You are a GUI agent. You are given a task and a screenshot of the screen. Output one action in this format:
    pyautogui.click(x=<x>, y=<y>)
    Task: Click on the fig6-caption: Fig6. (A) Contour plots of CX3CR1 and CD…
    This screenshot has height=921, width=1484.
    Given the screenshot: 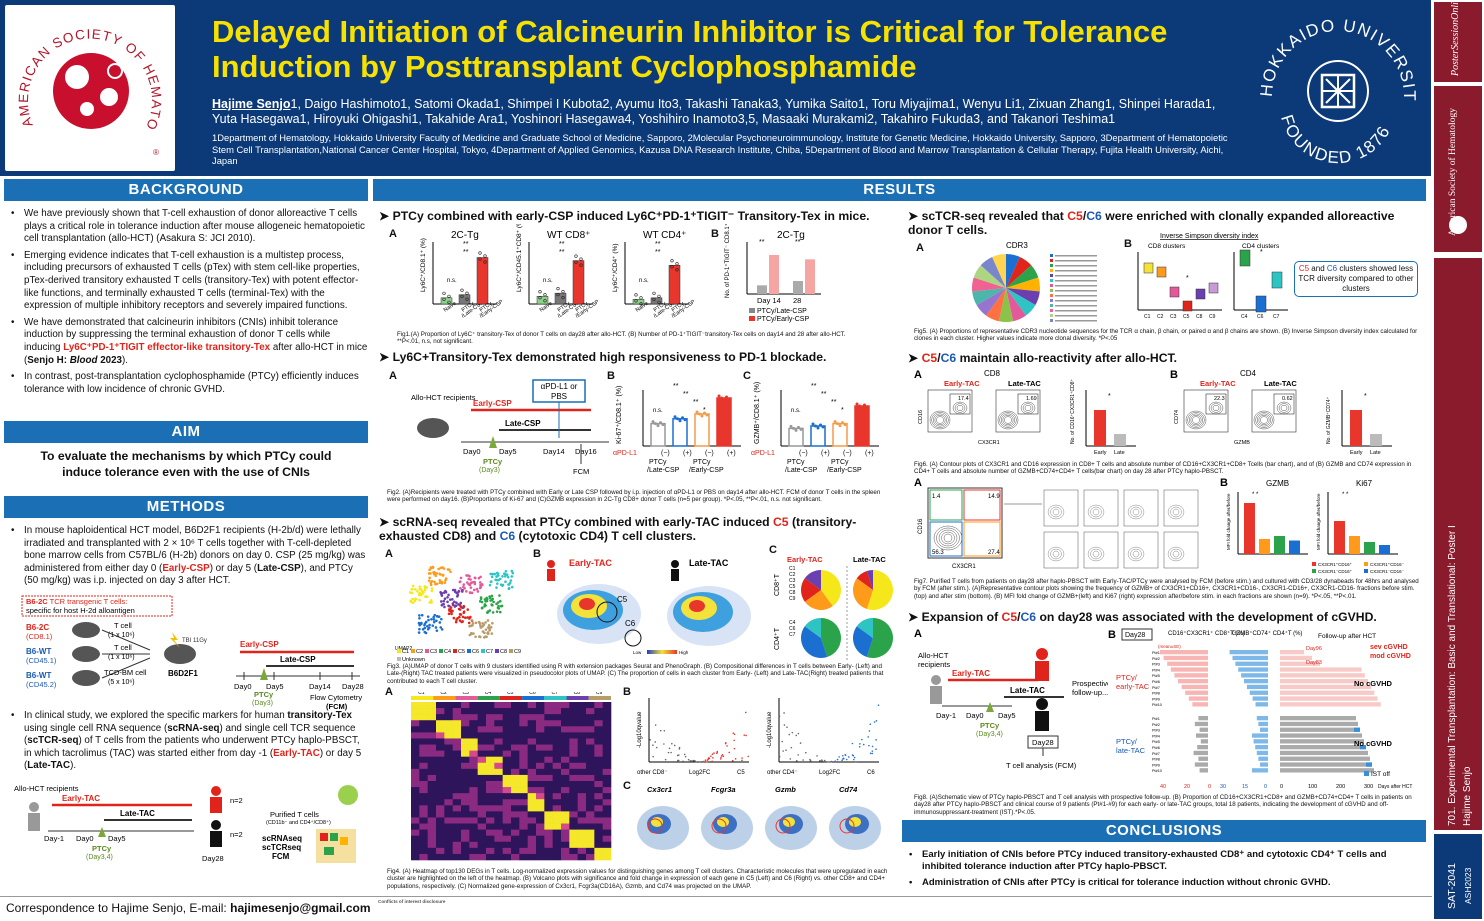 What is the action you would take?
    pyautogui.click(x=1163, y=468)
    